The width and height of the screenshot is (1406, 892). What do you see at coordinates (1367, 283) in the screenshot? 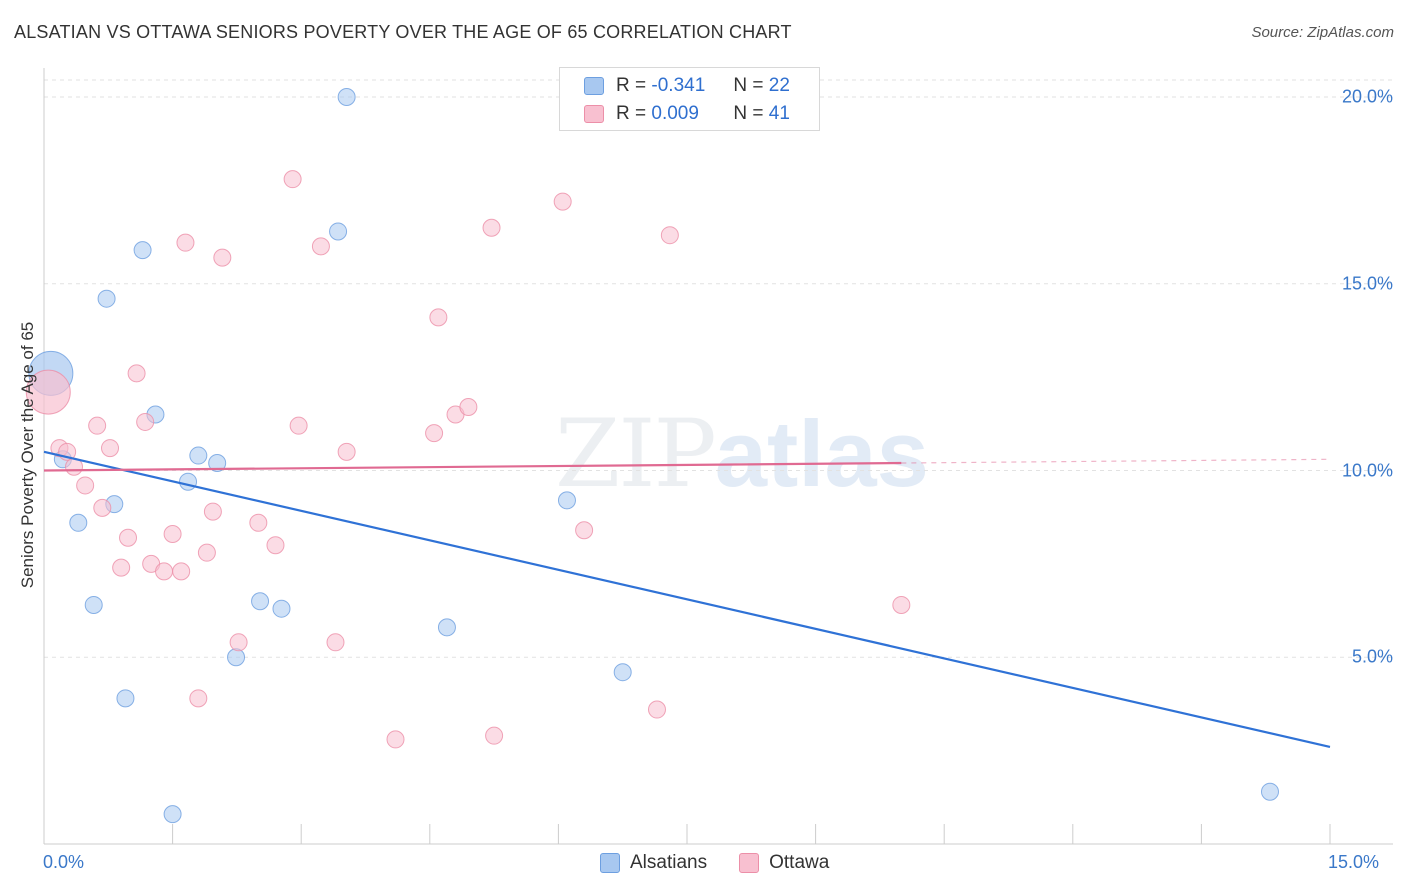
I see `y-tick-label: 15.0%` at bounding box center [1367, 283].